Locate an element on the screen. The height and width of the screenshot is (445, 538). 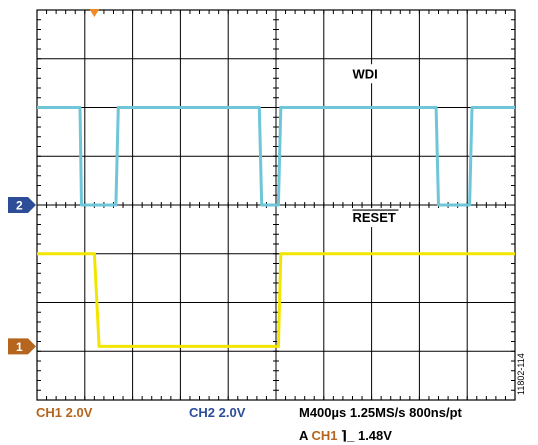
channel-markers: 21 is located at coordinates (54, 182).